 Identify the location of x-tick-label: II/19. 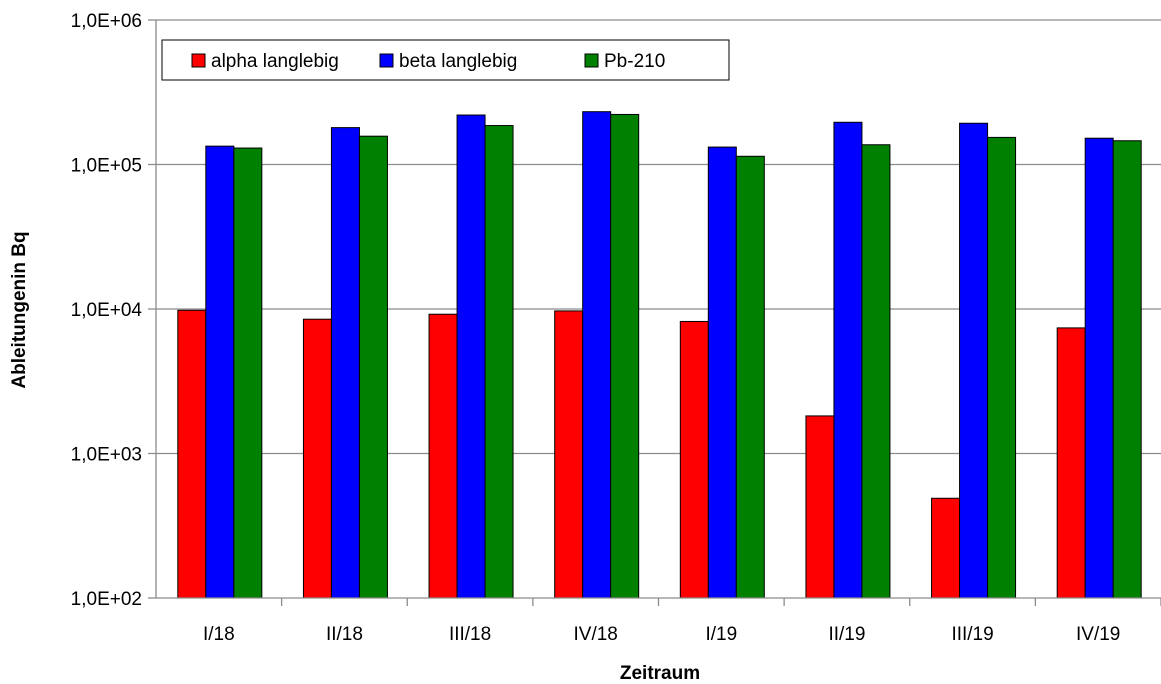
(846, 634).